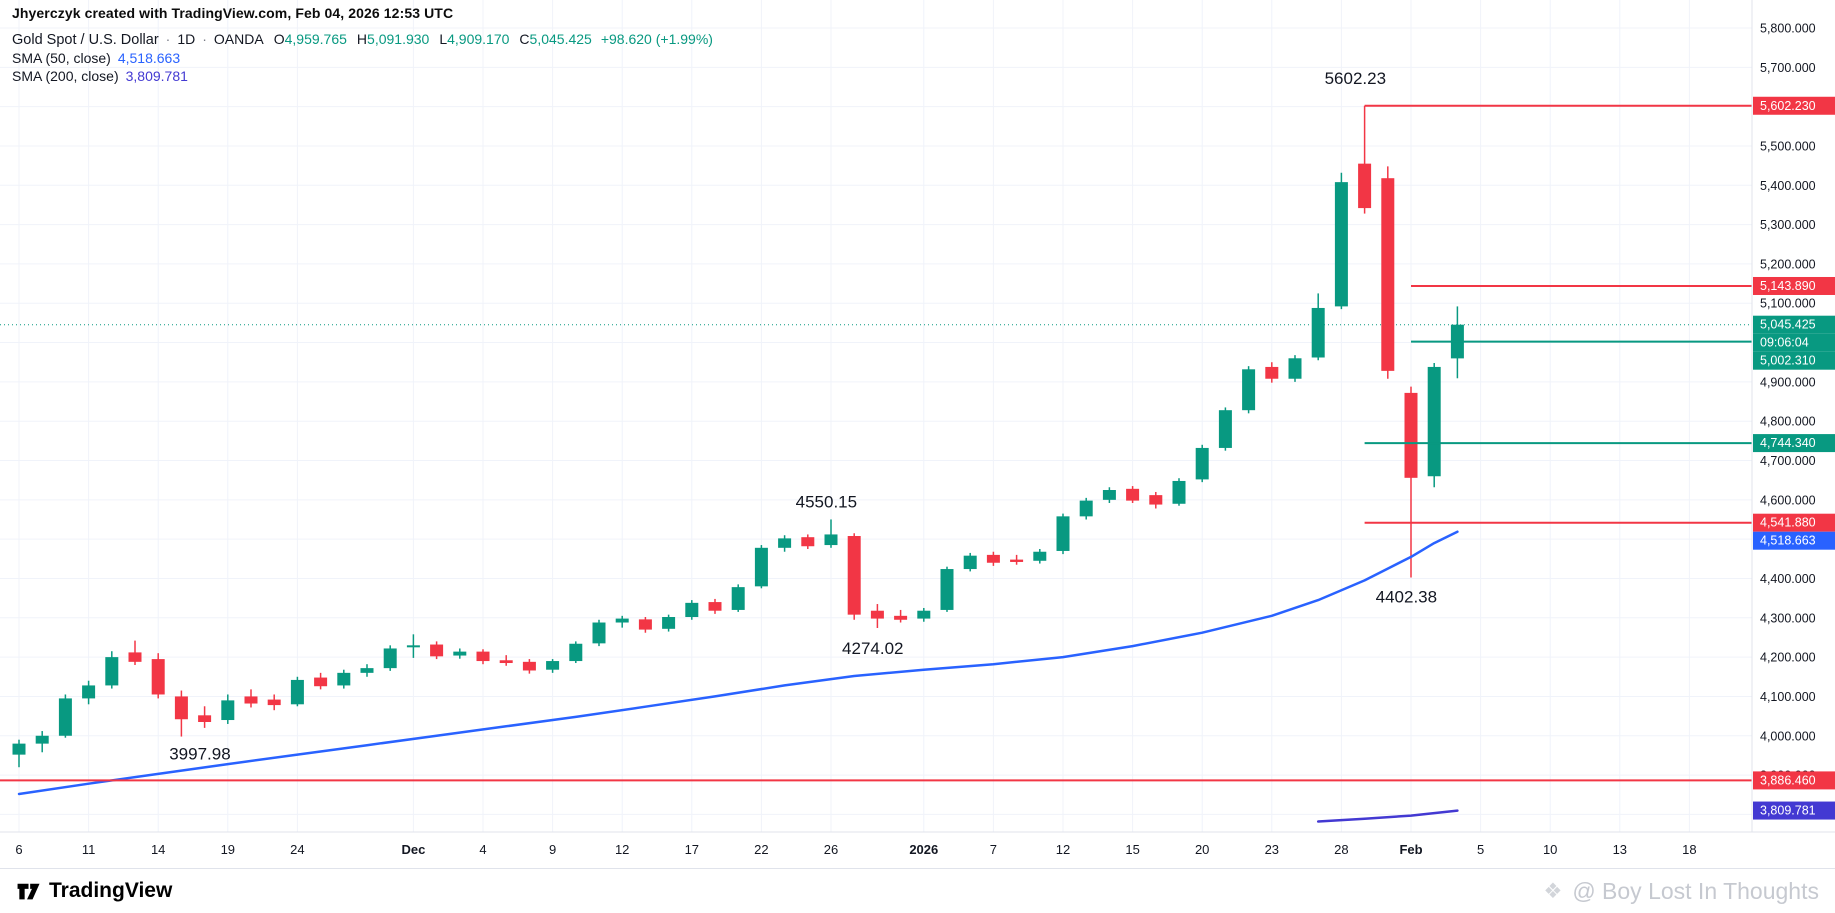 Image resolution: width=1835 pixels, height=913 pixels. I want to click on time-tick-label: 5, so click(1480, 849).